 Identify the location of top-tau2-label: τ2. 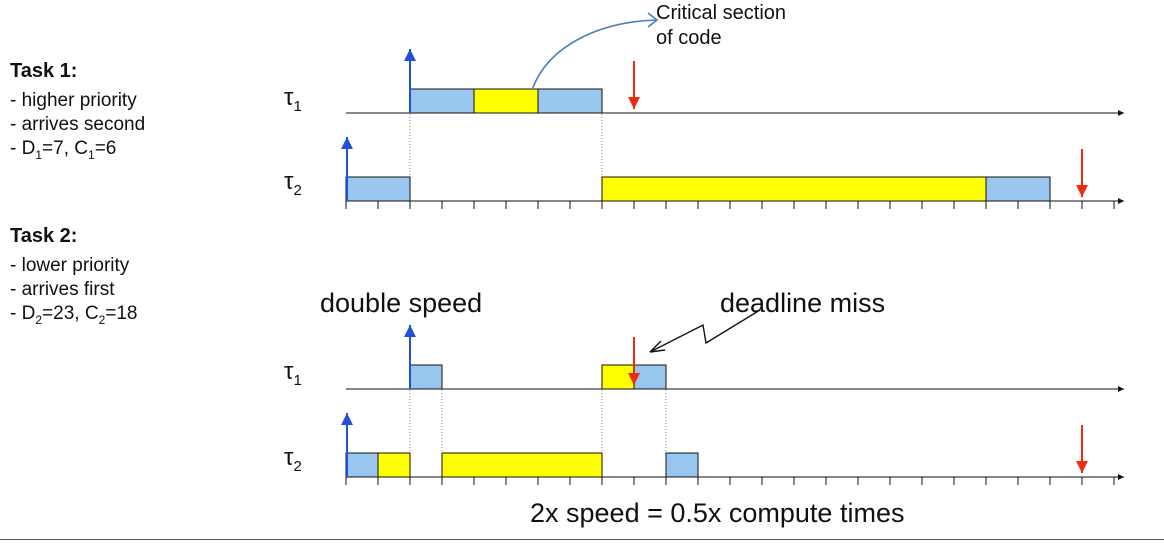
(293, 183).